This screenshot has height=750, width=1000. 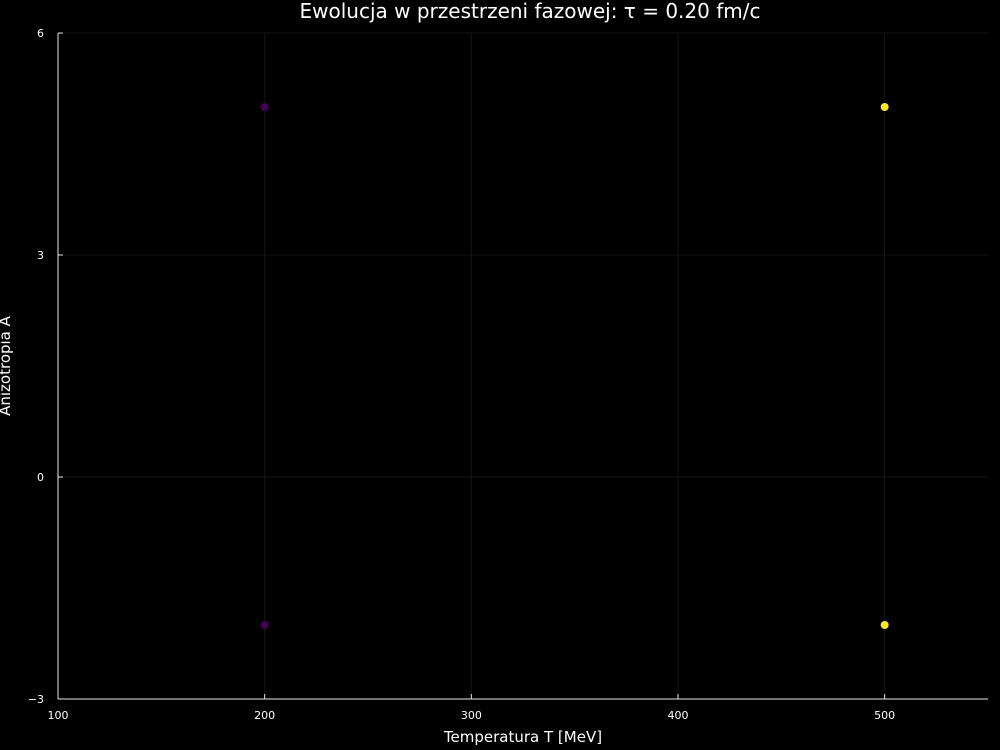 I want to click on y-axis-label: Anizotropia A, so click(x=7, y=365).